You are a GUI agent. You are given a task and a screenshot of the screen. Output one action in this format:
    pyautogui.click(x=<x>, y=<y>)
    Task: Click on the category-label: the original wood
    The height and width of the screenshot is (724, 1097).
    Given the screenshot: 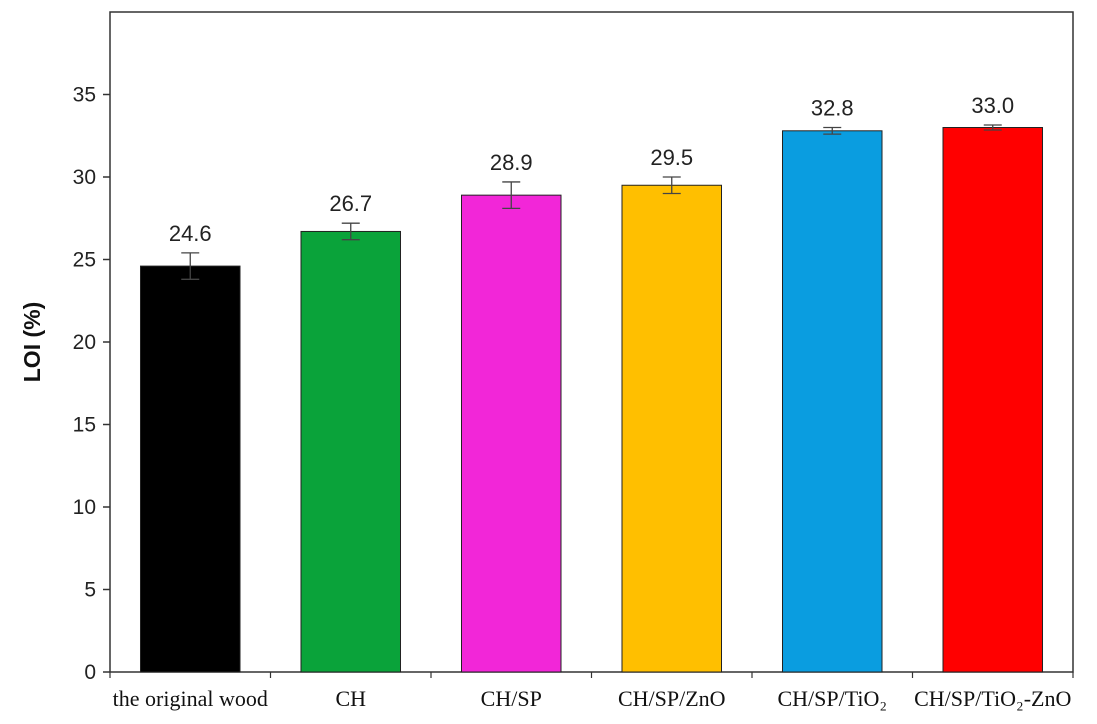 What is the action you would take?
    pyautogui.click(x=190, y=698)
    